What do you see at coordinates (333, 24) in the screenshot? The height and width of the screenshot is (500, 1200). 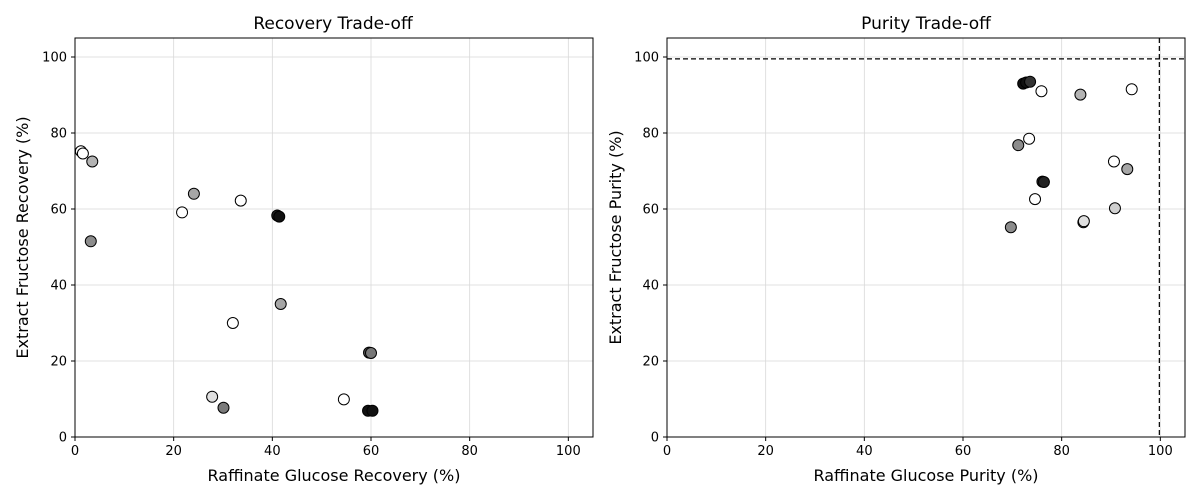 I see `recovery-chart-title: Recovery Trade-off` at bounding box center [333, 24].